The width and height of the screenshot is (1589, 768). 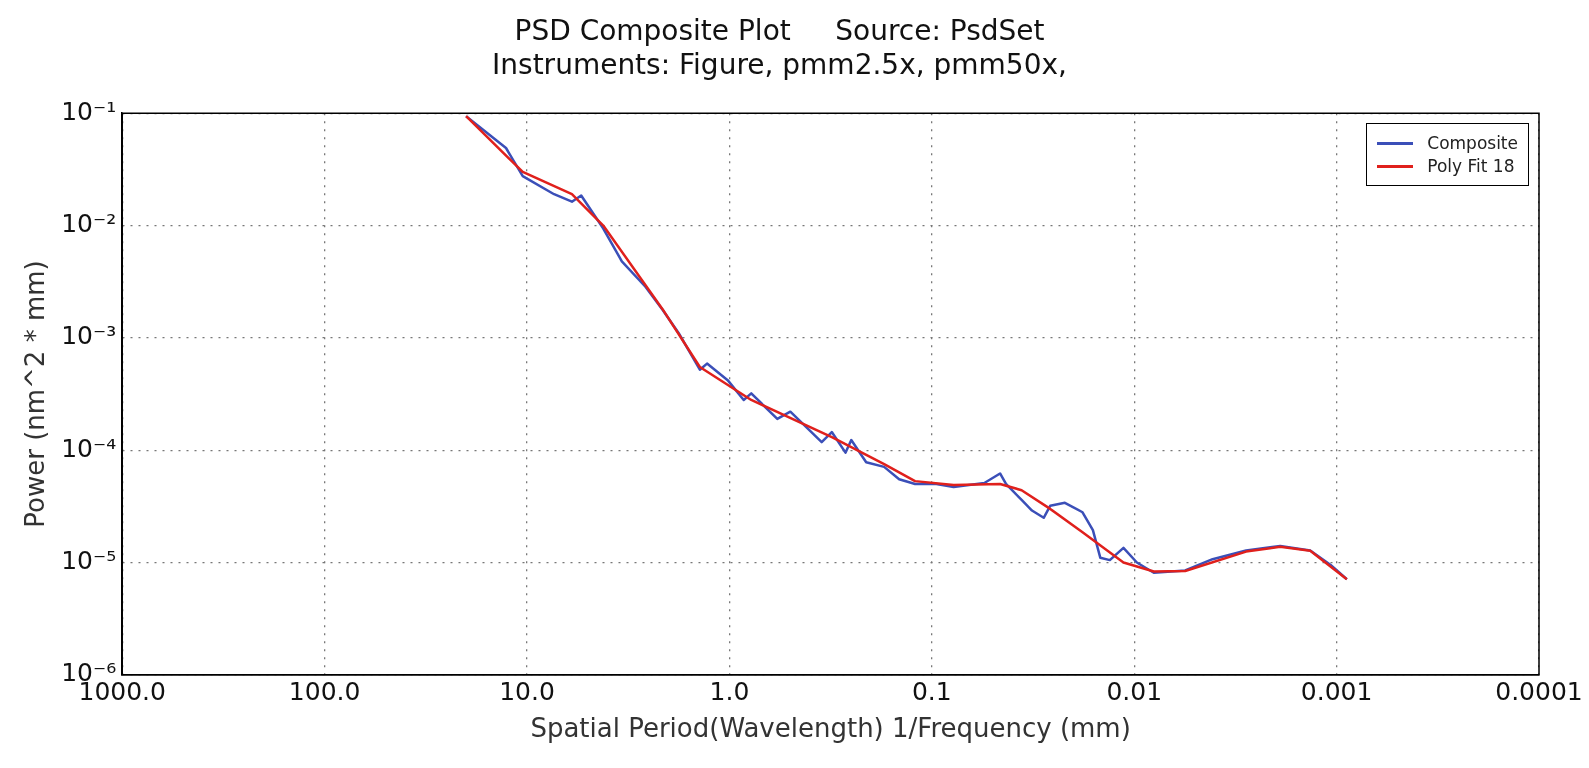 I want to click on x-tick-label: 1.0, so click(x=729, y=692).